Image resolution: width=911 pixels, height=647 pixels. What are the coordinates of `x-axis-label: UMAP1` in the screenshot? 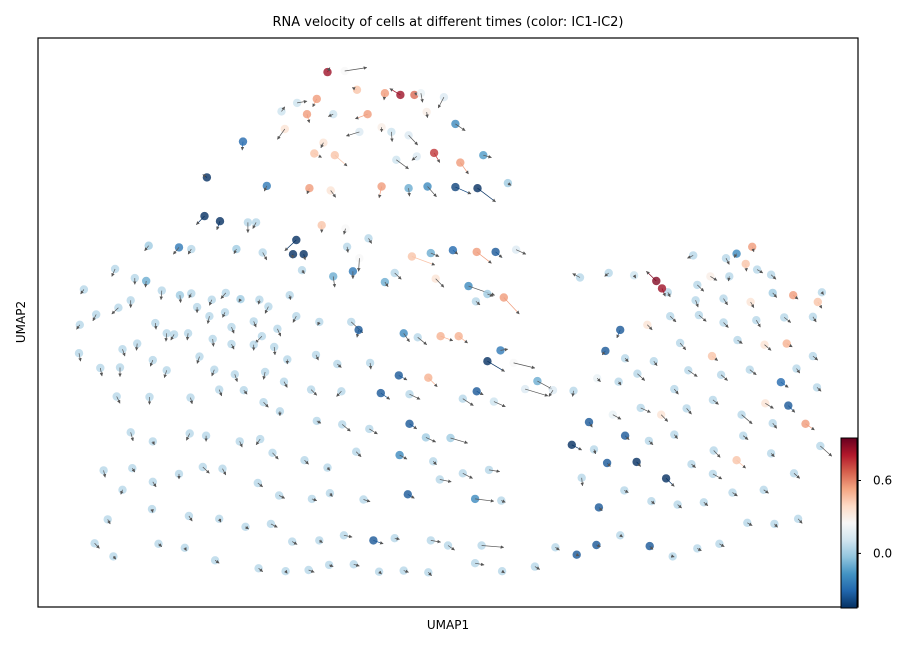 It's located at (448, 625).